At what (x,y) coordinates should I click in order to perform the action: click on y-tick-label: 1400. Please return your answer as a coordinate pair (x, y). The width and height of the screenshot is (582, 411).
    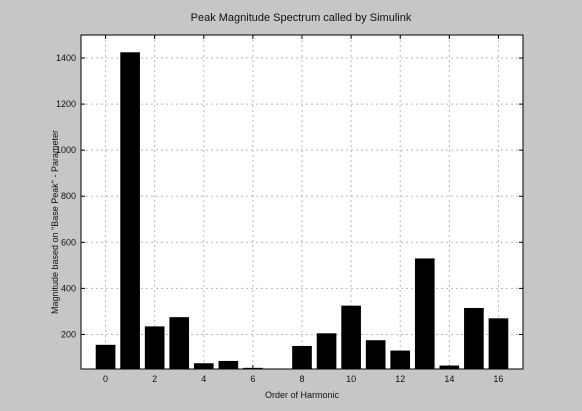
    Looking at the image, I should click on (66, 58).